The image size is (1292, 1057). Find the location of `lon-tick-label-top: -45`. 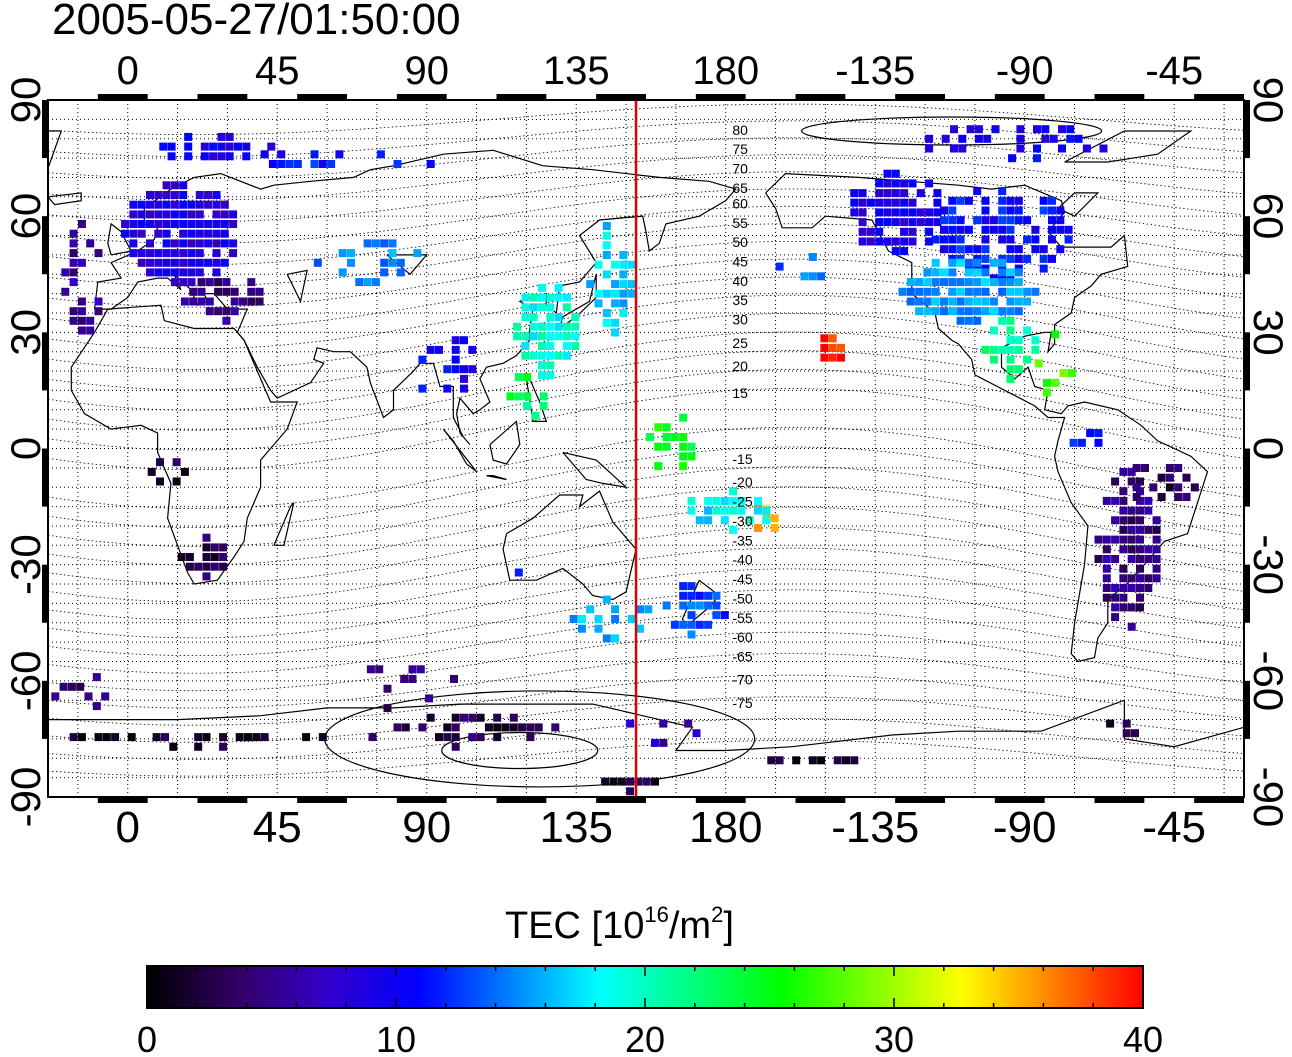

lon-tick-label-top: -45 is located at coordinates (1174, 71).